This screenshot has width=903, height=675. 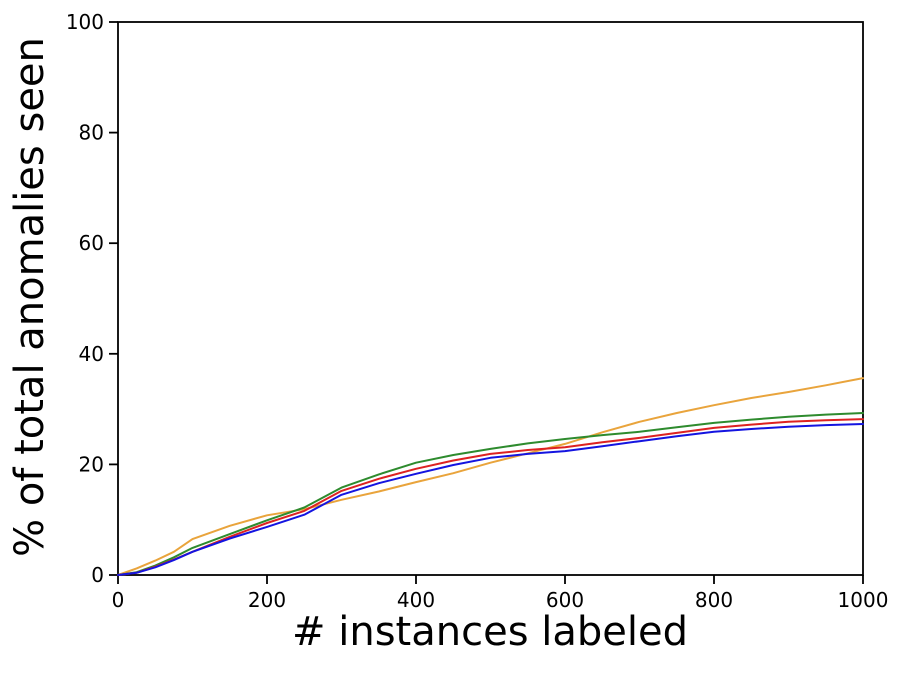 I want to click on y-tick-label: 20, so click(x=91, y=464).